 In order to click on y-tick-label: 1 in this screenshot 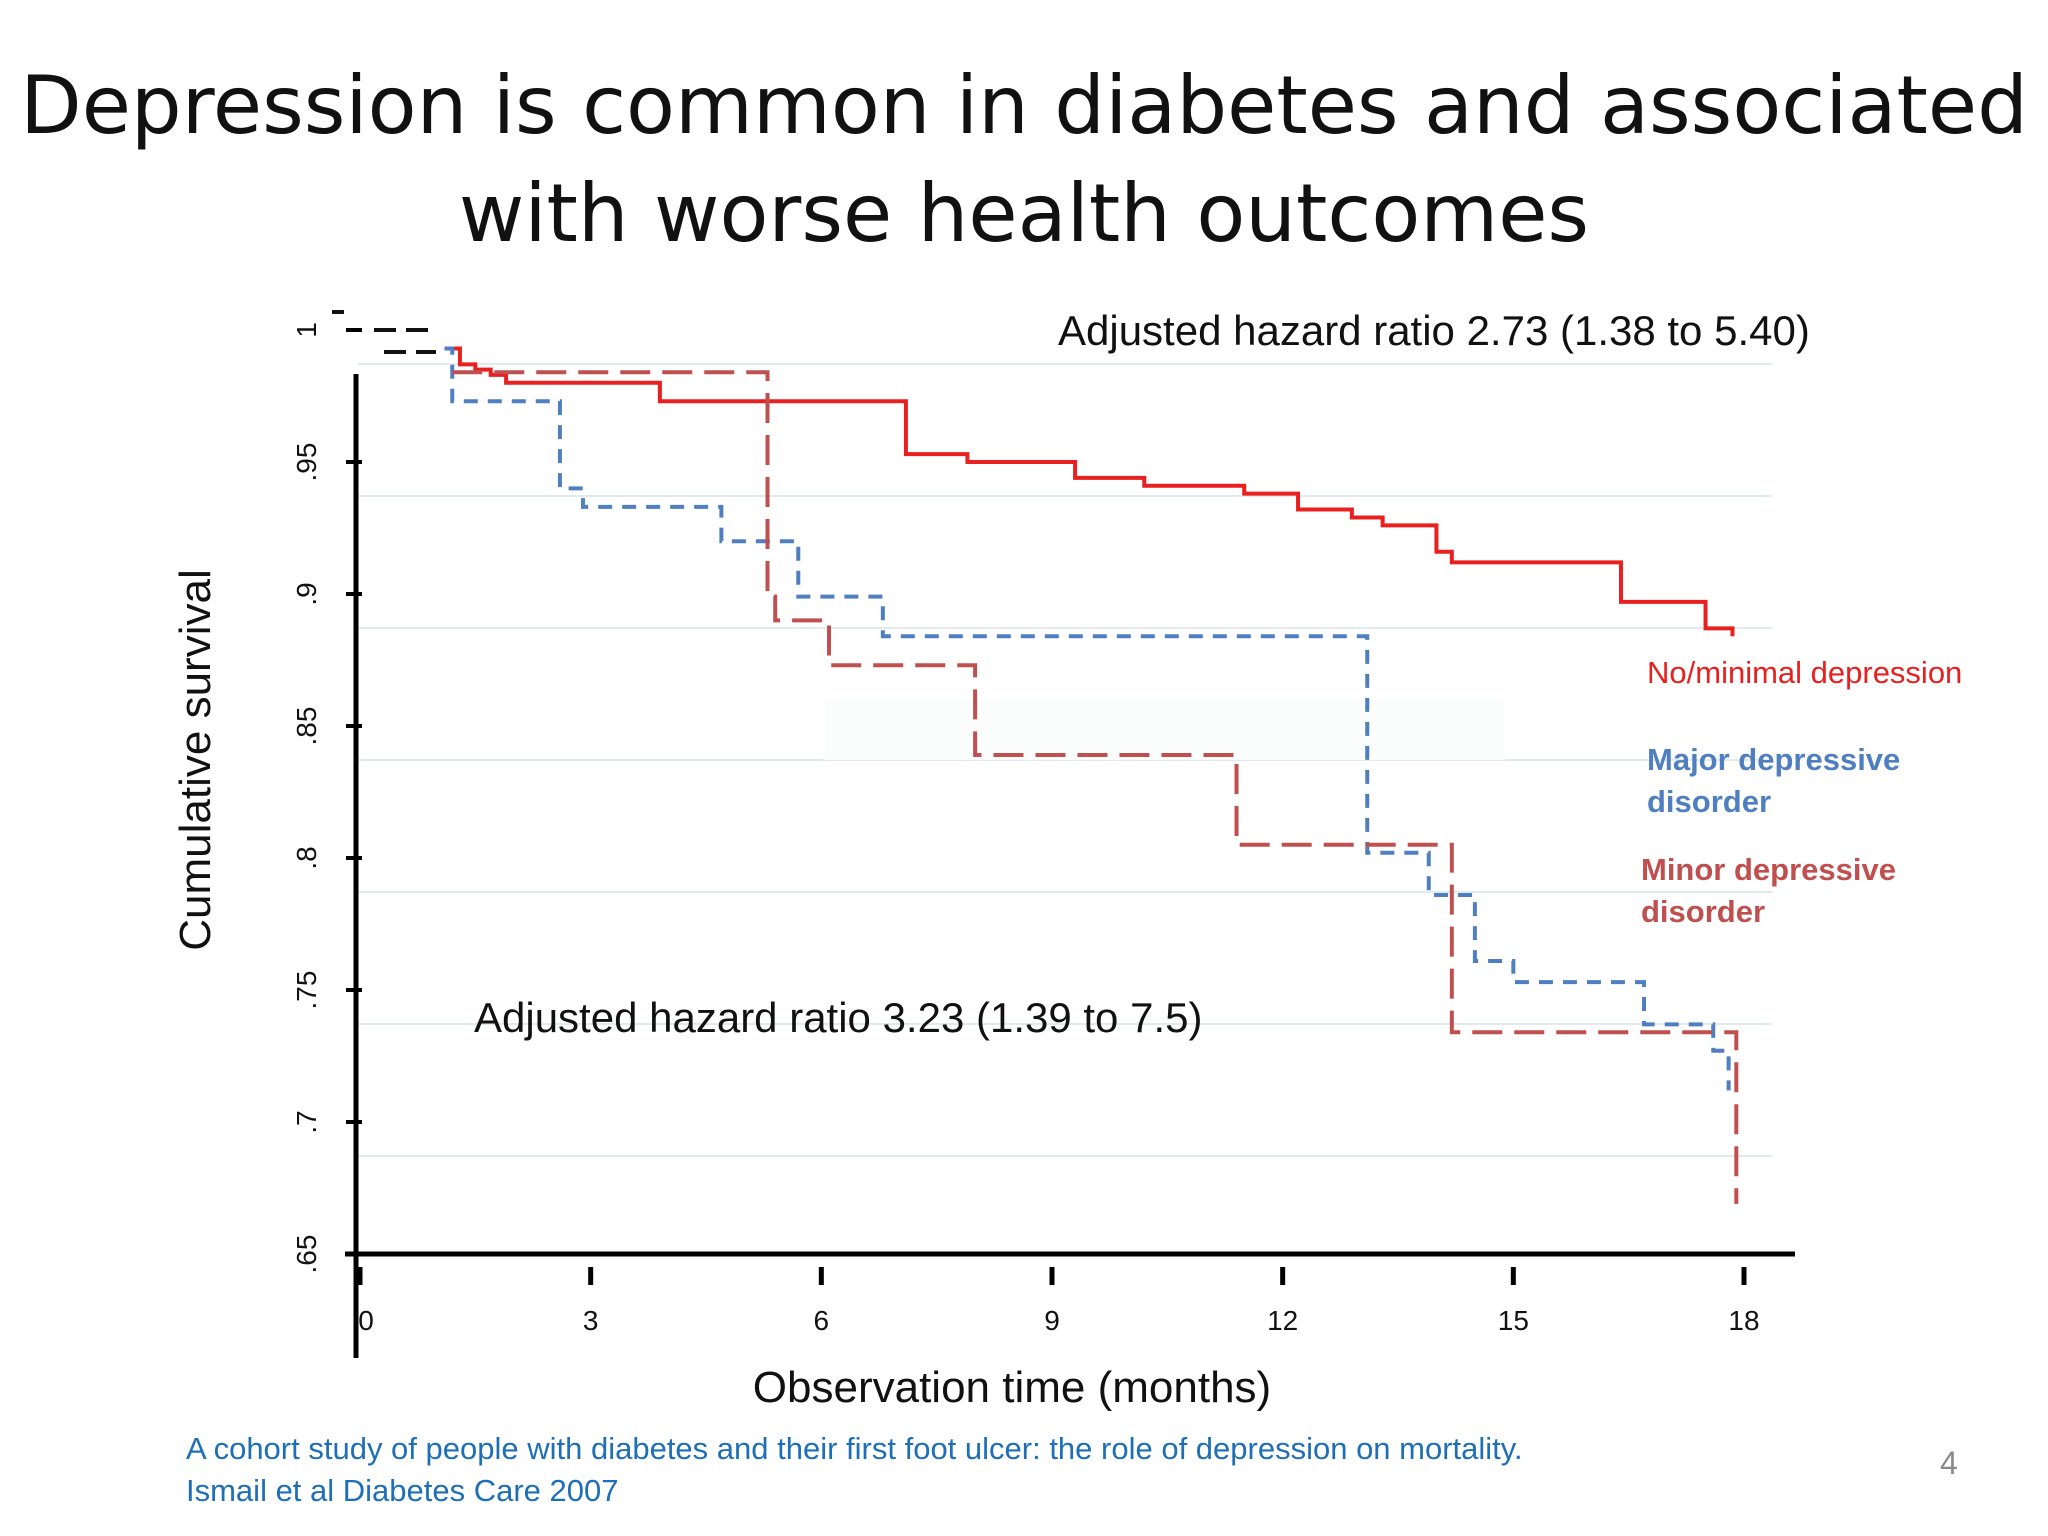, I will do `click(306, 330)`.